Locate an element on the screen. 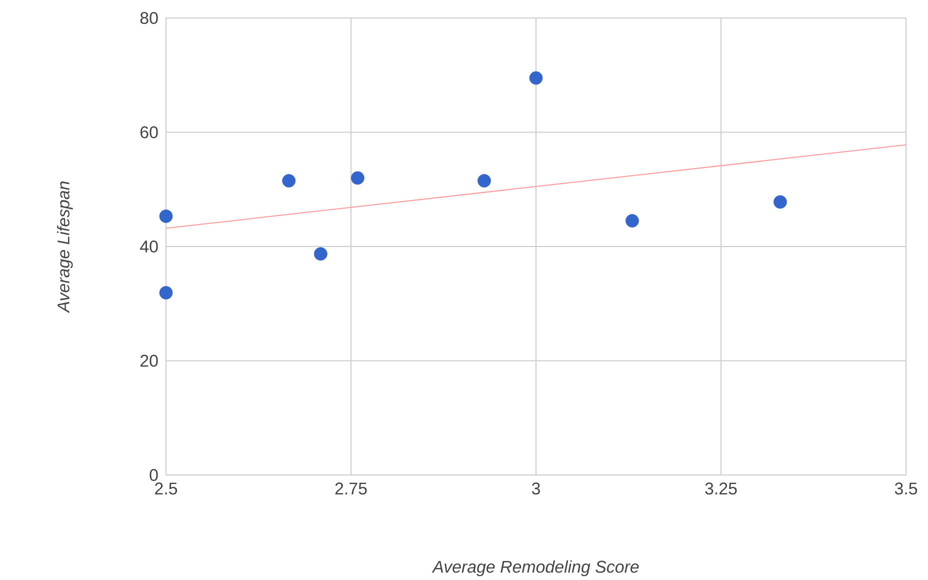 Image resolution: width=928 pixels, height=580 pixels. y-tick-label: 0 is located at coordinates (154, 475).